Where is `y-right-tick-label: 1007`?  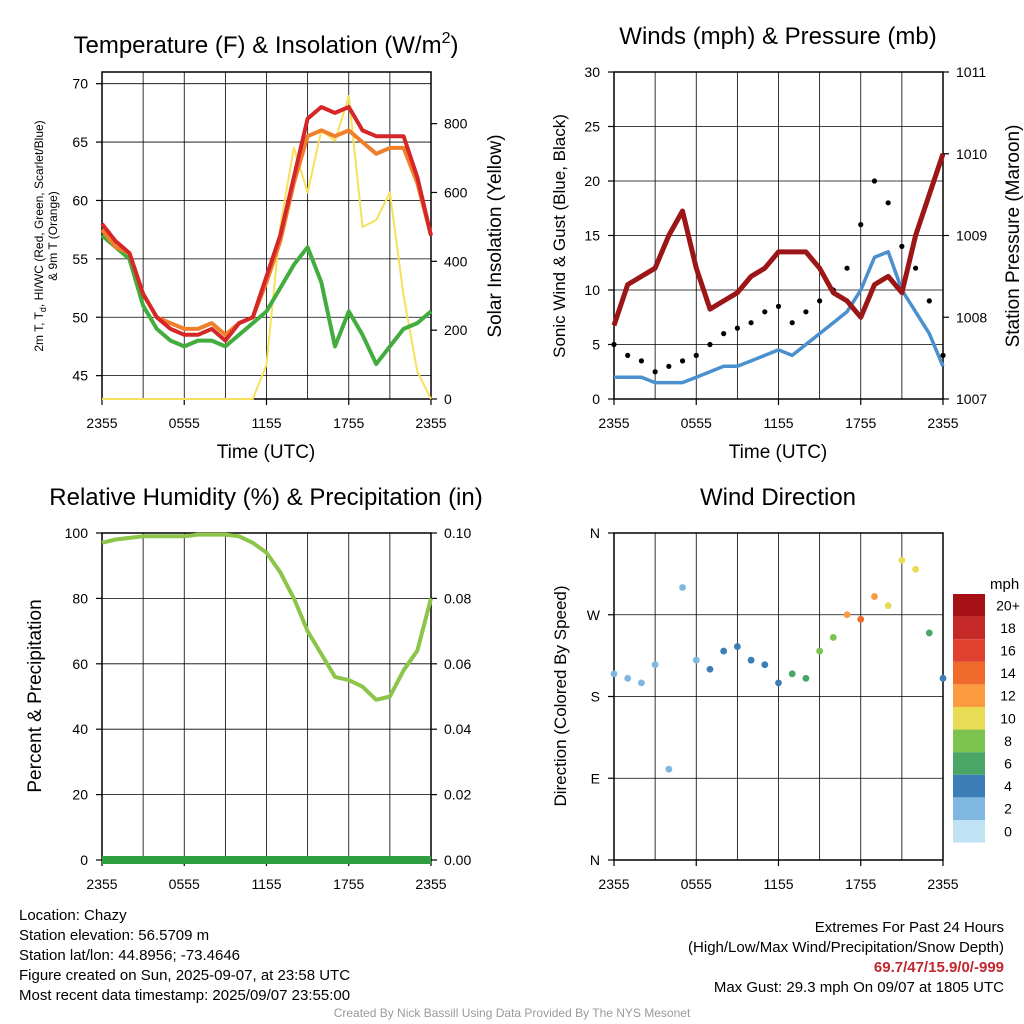
y-right-tick-label: 1007 is located at coordinates (971, 399).